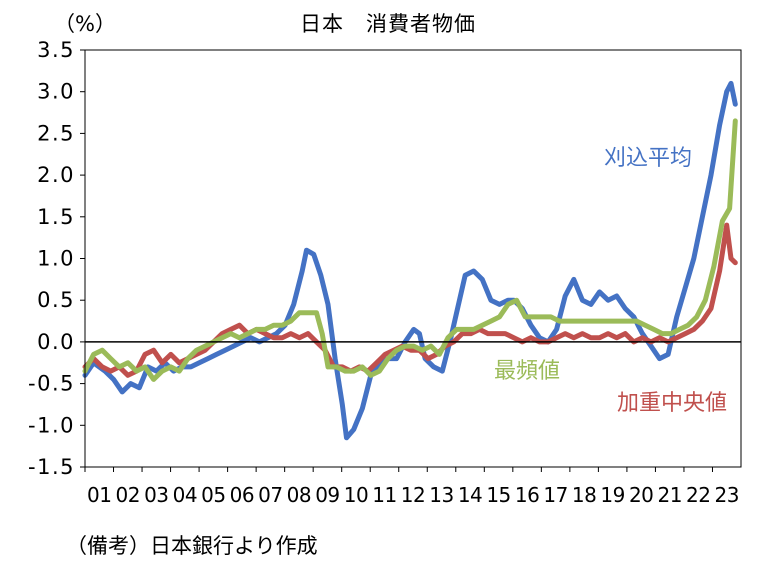  I want to click on x-tick-label: 20, so click(641, 495).